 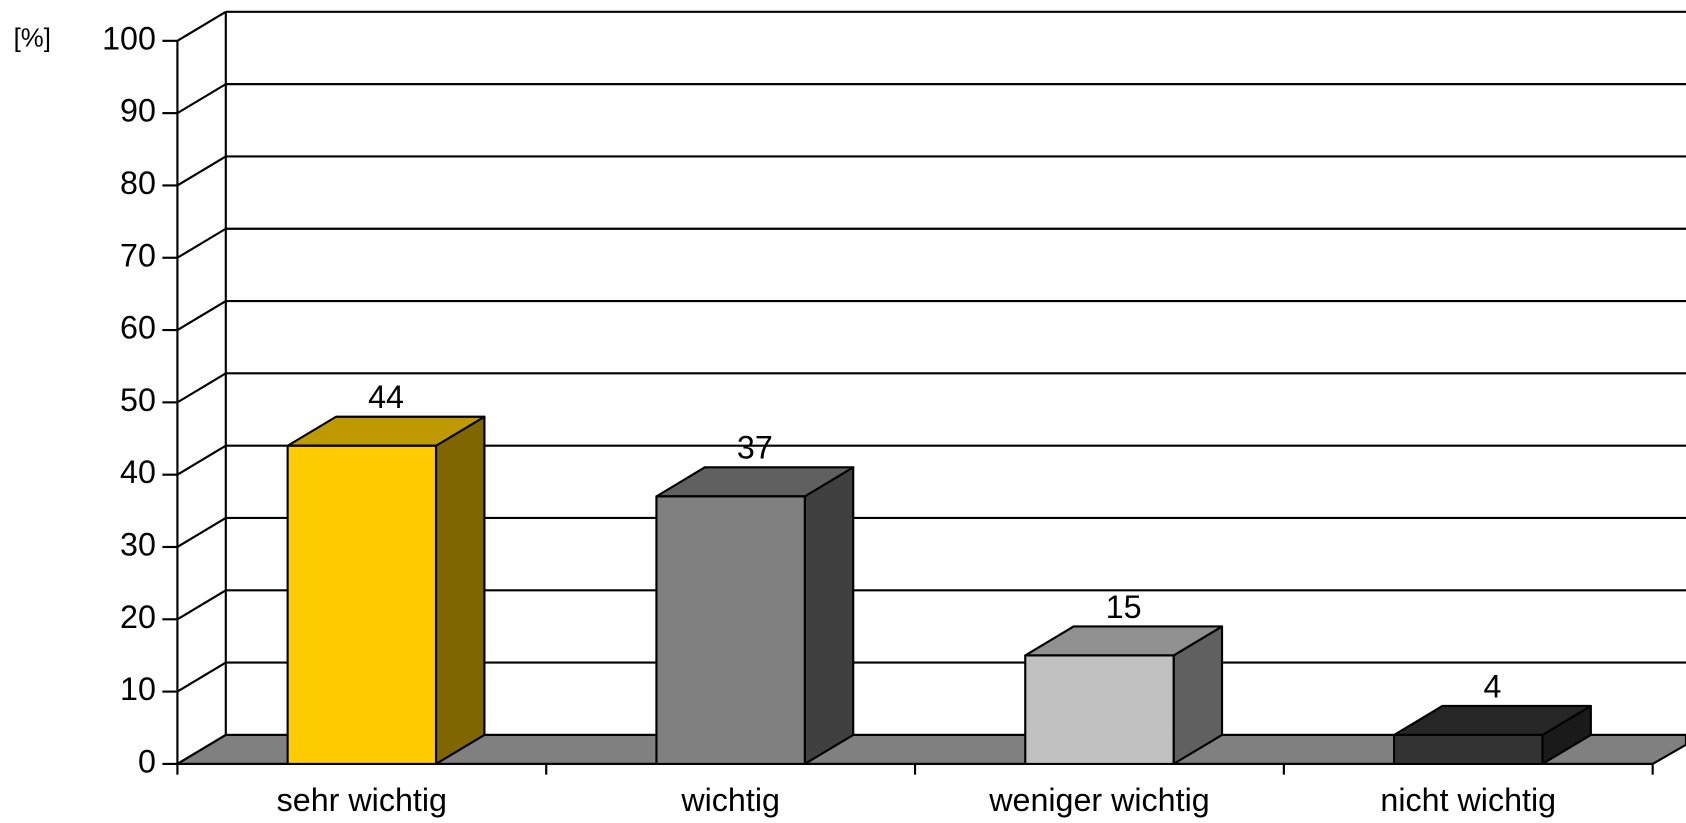 What do you see at coordinates (1124, 607) in the screenshot?
I see `value-label: 15` at bounding box center [1124, 607].